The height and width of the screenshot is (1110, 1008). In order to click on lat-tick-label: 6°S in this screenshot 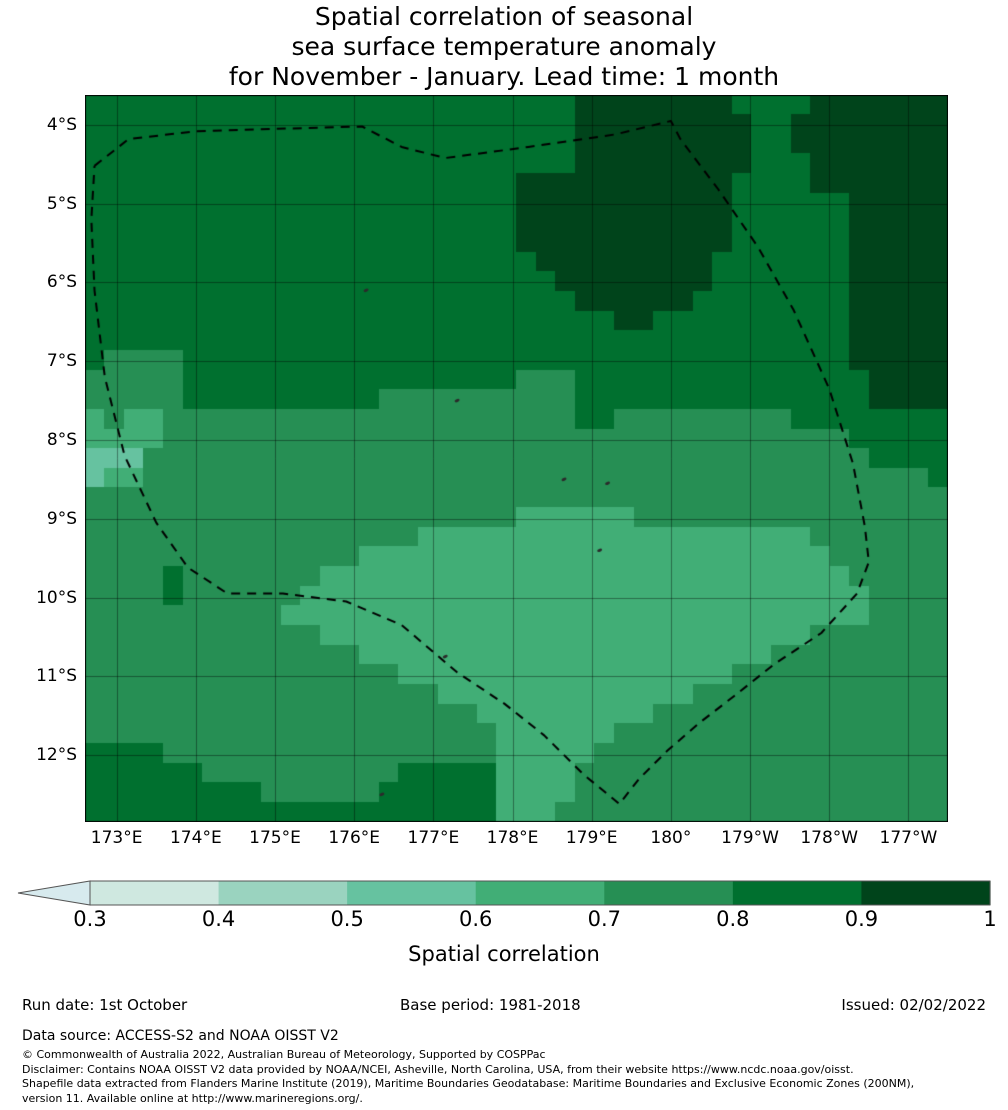, I will do `click(61, 282)`.